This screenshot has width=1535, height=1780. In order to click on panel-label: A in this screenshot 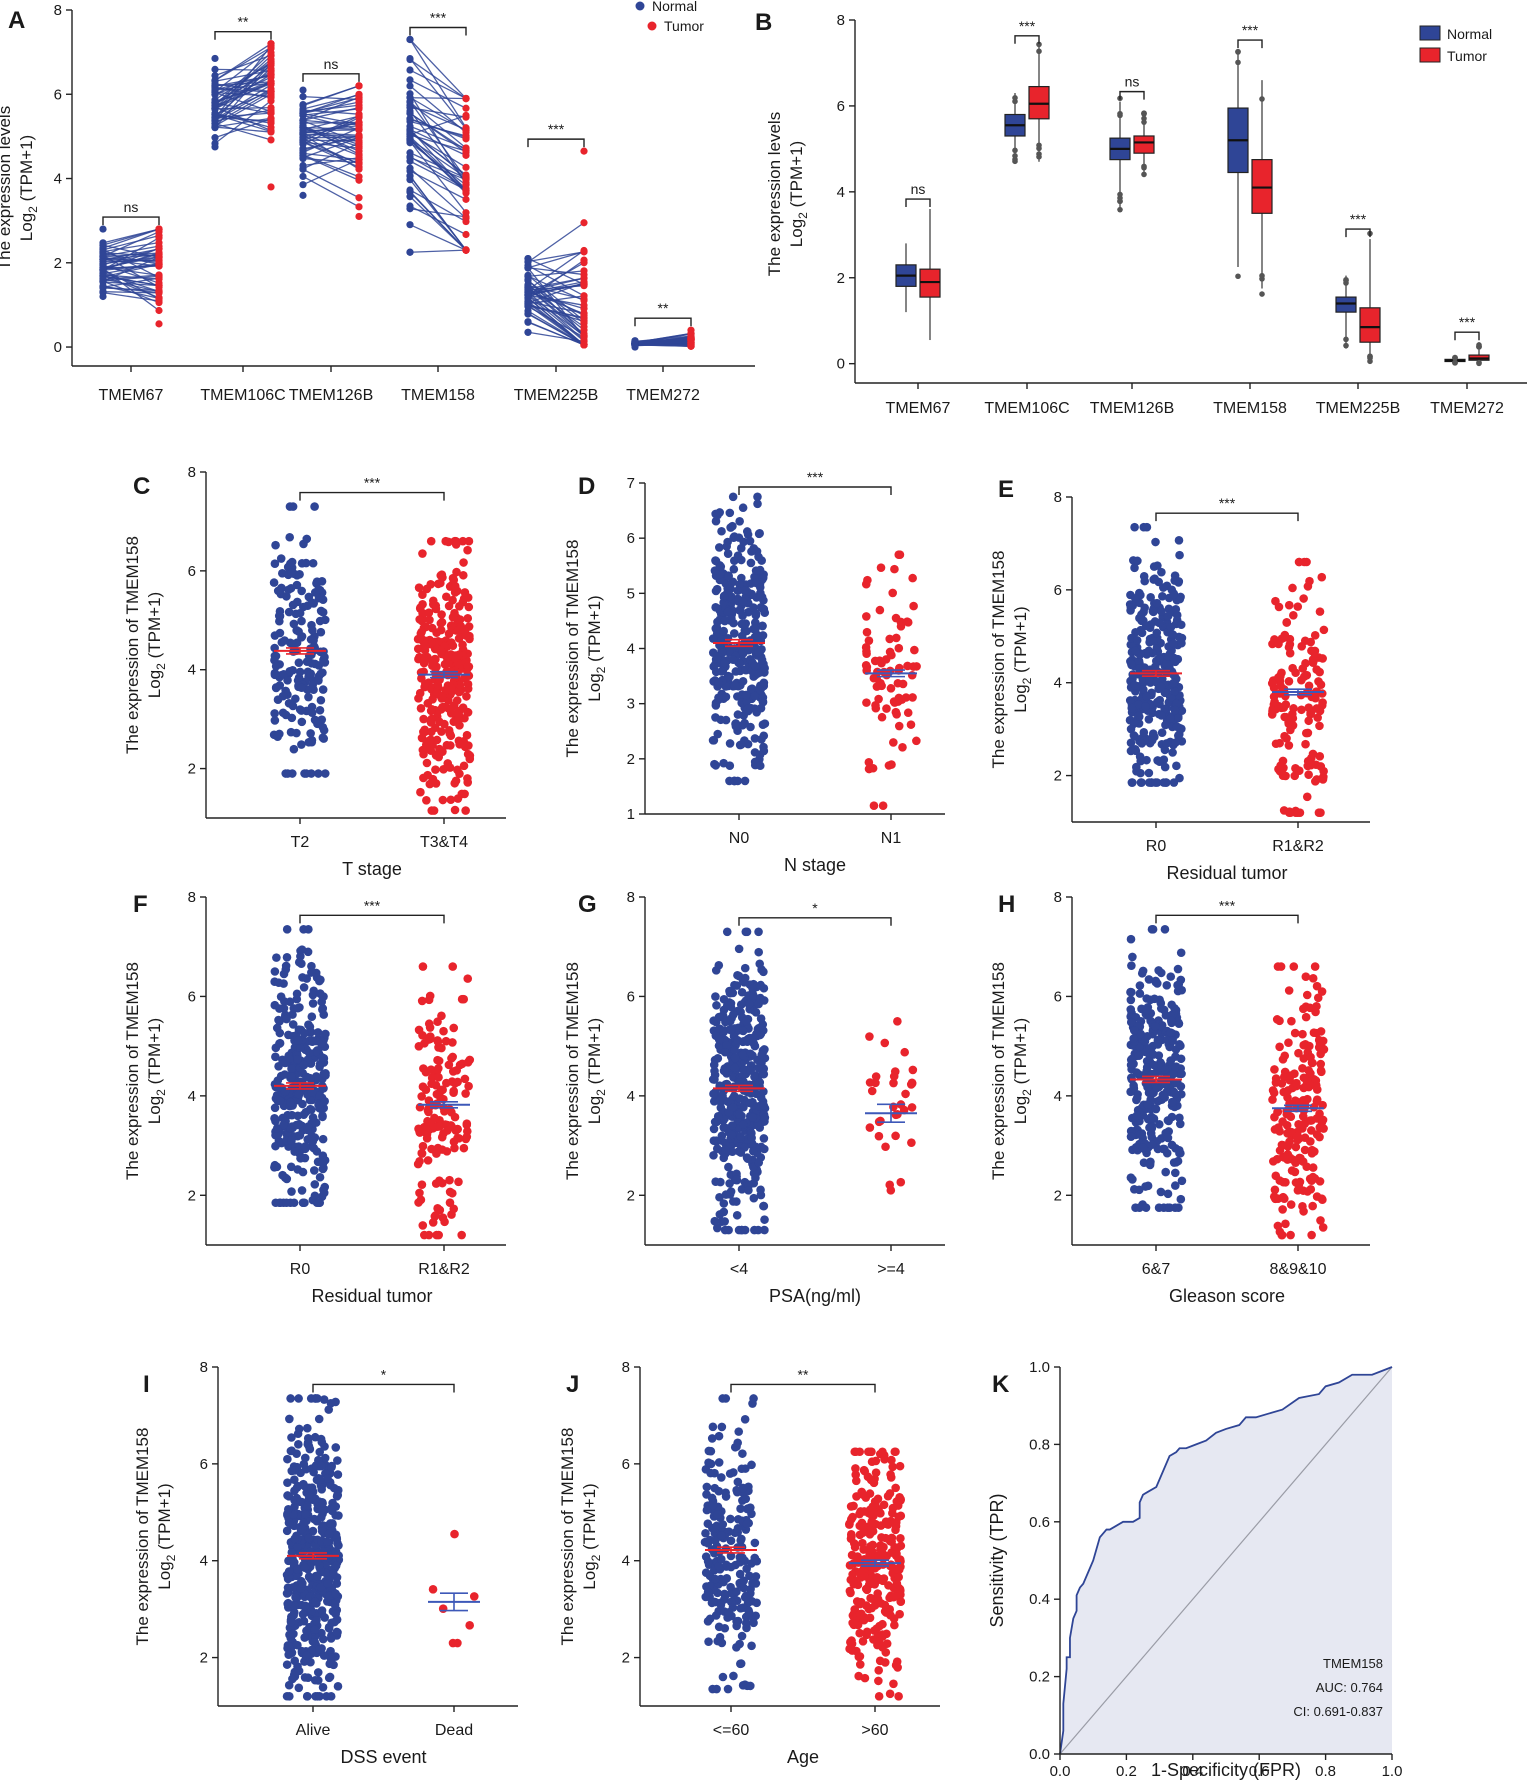, I will do `click(16, 20)`.